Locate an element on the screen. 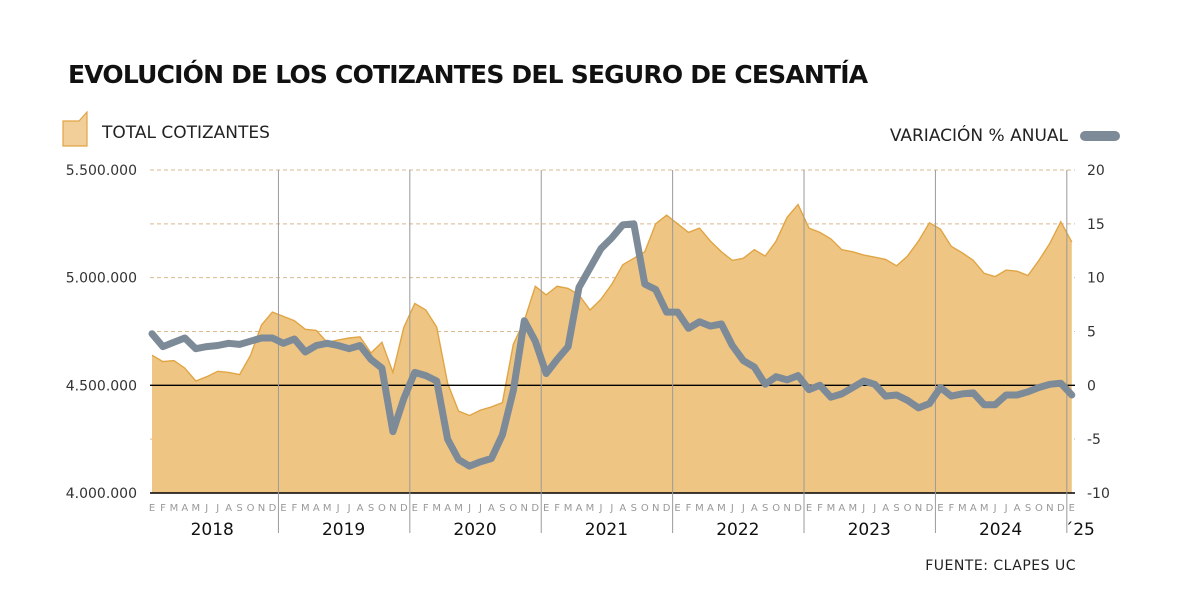 This screenshot has width=1200, height=610. month-tick-19: A is located at coordinates (360, 508).